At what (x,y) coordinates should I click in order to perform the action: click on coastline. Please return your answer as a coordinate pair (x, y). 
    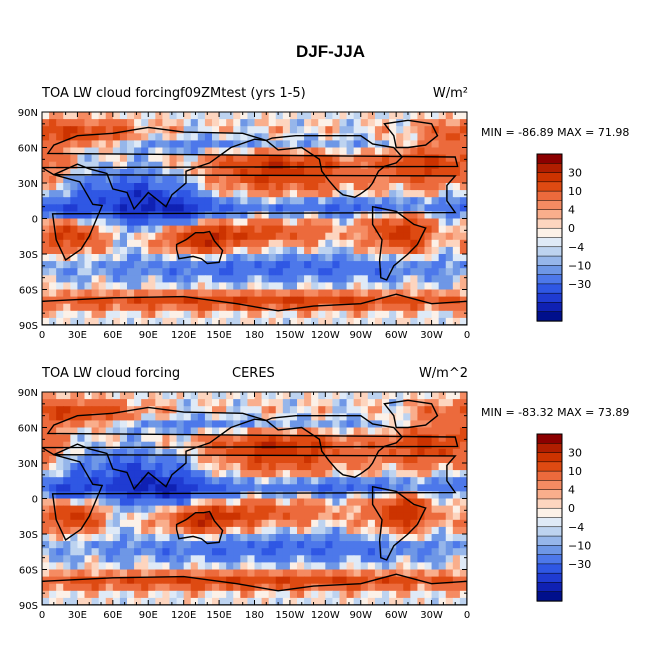
    Looking at the image, I should click on (250, 448).